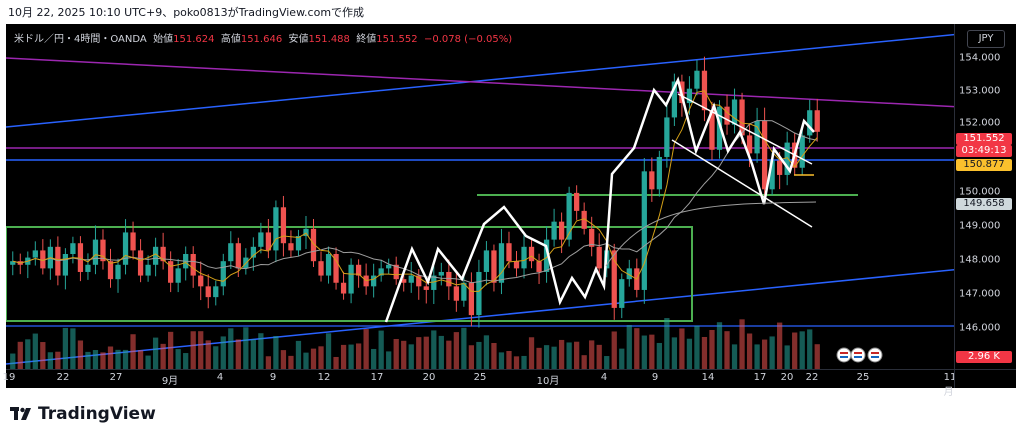 The height and width of the screenshot is (441, 1024). What do you see at coordinates (366, 39) in the screenshot?
I see `close-label: 終値` at bounding box center [366, 39].